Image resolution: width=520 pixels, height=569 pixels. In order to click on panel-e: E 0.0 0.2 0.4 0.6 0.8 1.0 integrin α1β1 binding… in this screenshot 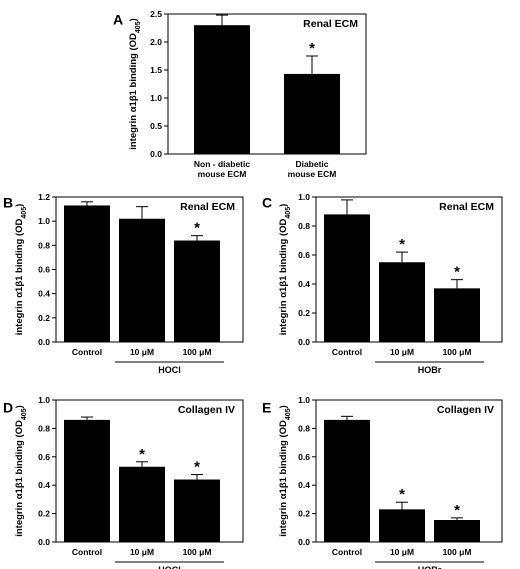, I will do `click(382, 482)`.